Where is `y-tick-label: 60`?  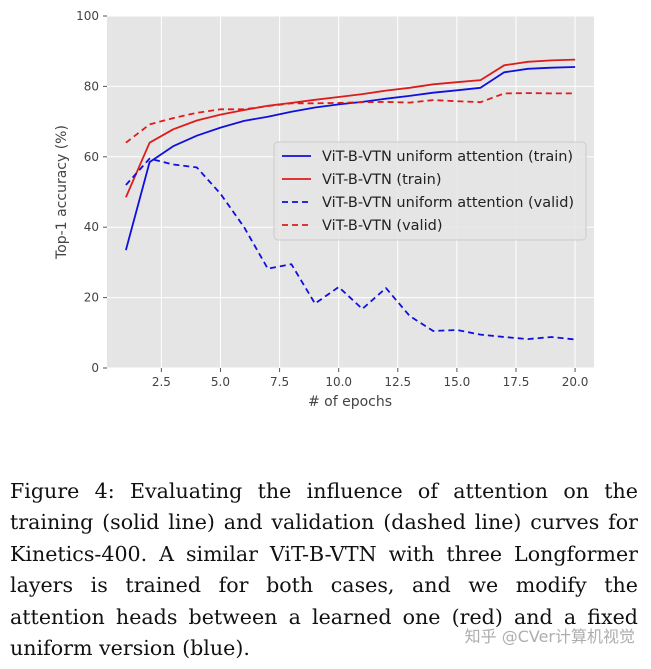
y-tick-label: 60 is located at coordinates (91, 157).